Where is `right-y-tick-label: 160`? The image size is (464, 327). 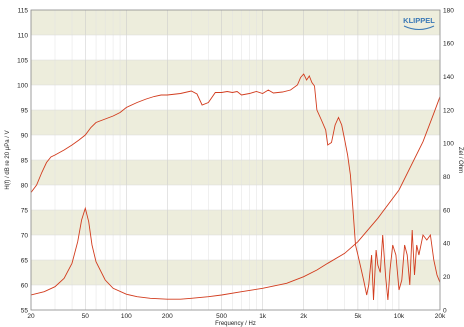 right-y-tick-label: 160 is located at coordinates (448, 44).